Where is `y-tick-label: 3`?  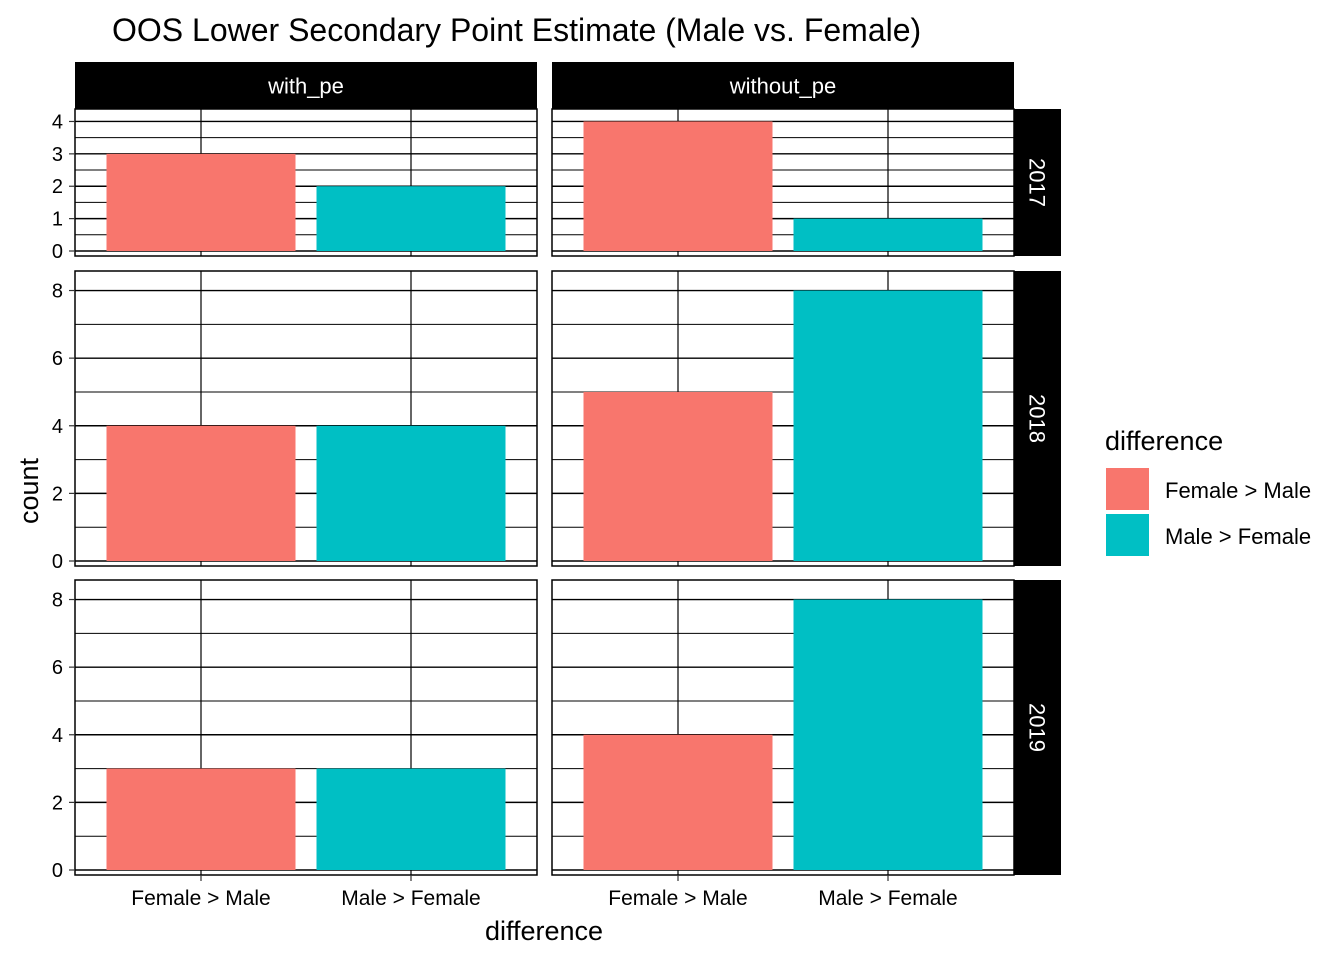 y-tick-label: 3 is located at coordinates (57, 155).